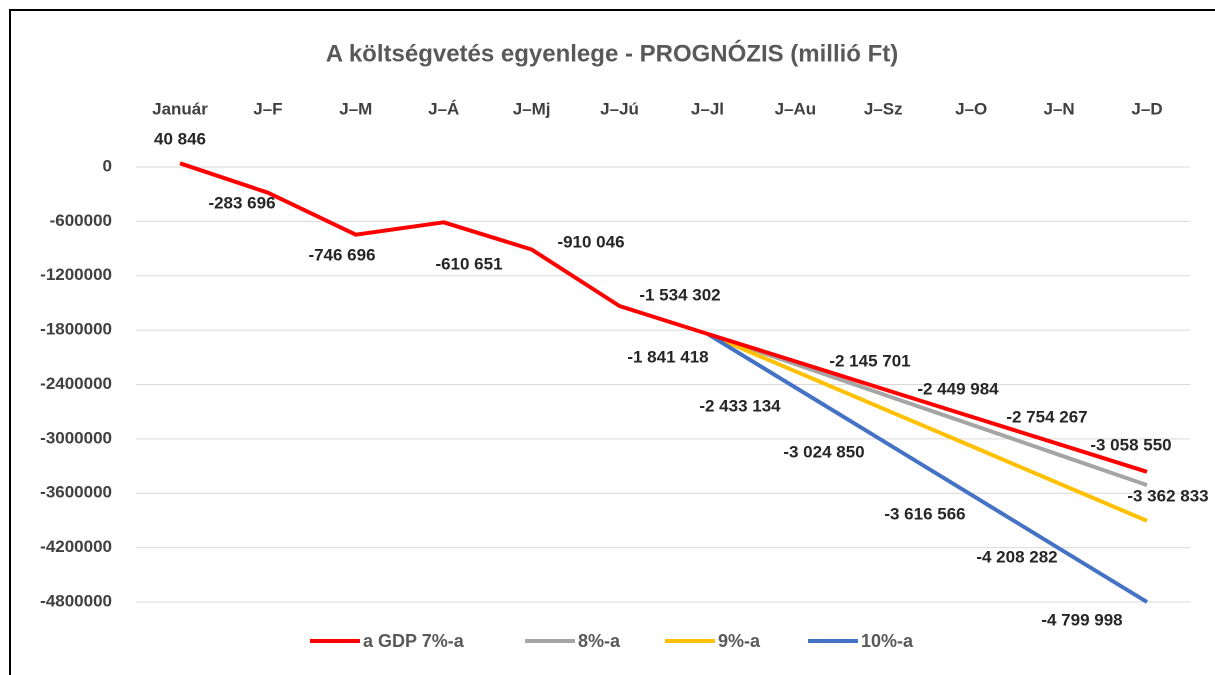 The image size is (1215, 675). What do you see at coordinates (180, 108) in the screenshot?
I see `x-tick-label: Január` at bounding box center [180, 108].